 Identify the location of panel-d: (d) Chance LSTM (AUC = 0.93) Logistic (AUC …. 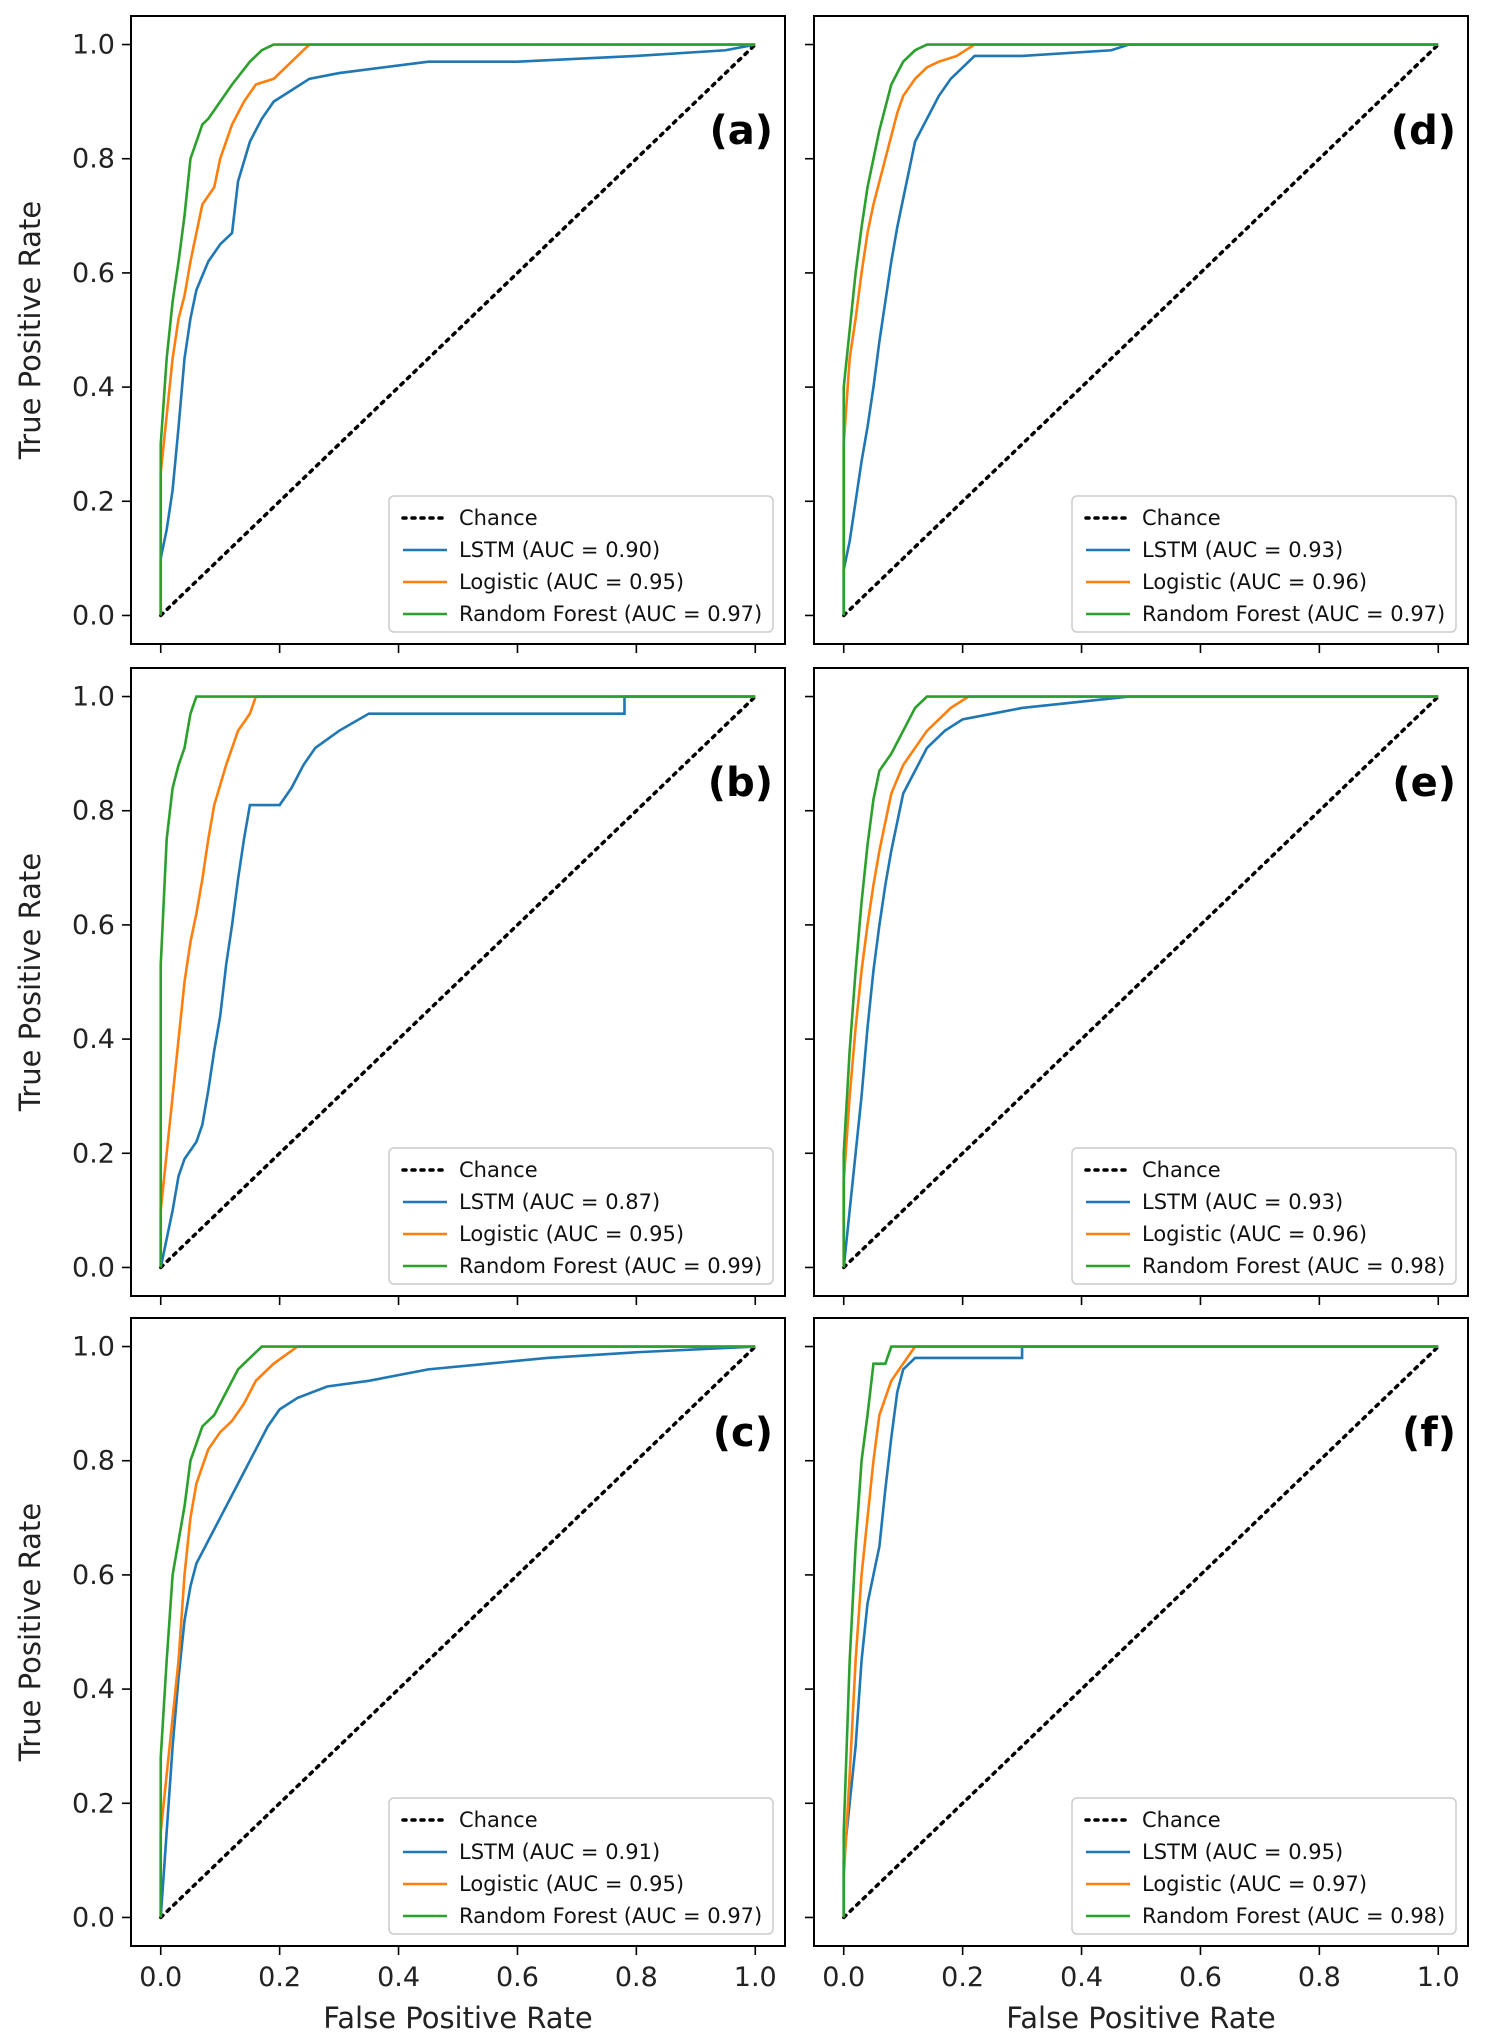
(1137, 334).